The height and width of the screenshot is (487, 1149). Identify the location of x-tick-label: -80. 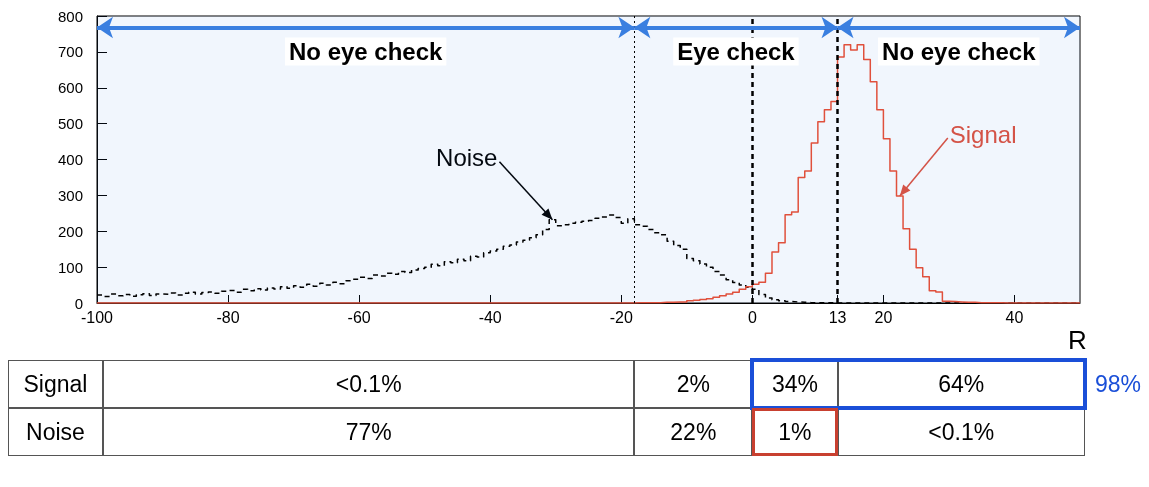
(228, 317).